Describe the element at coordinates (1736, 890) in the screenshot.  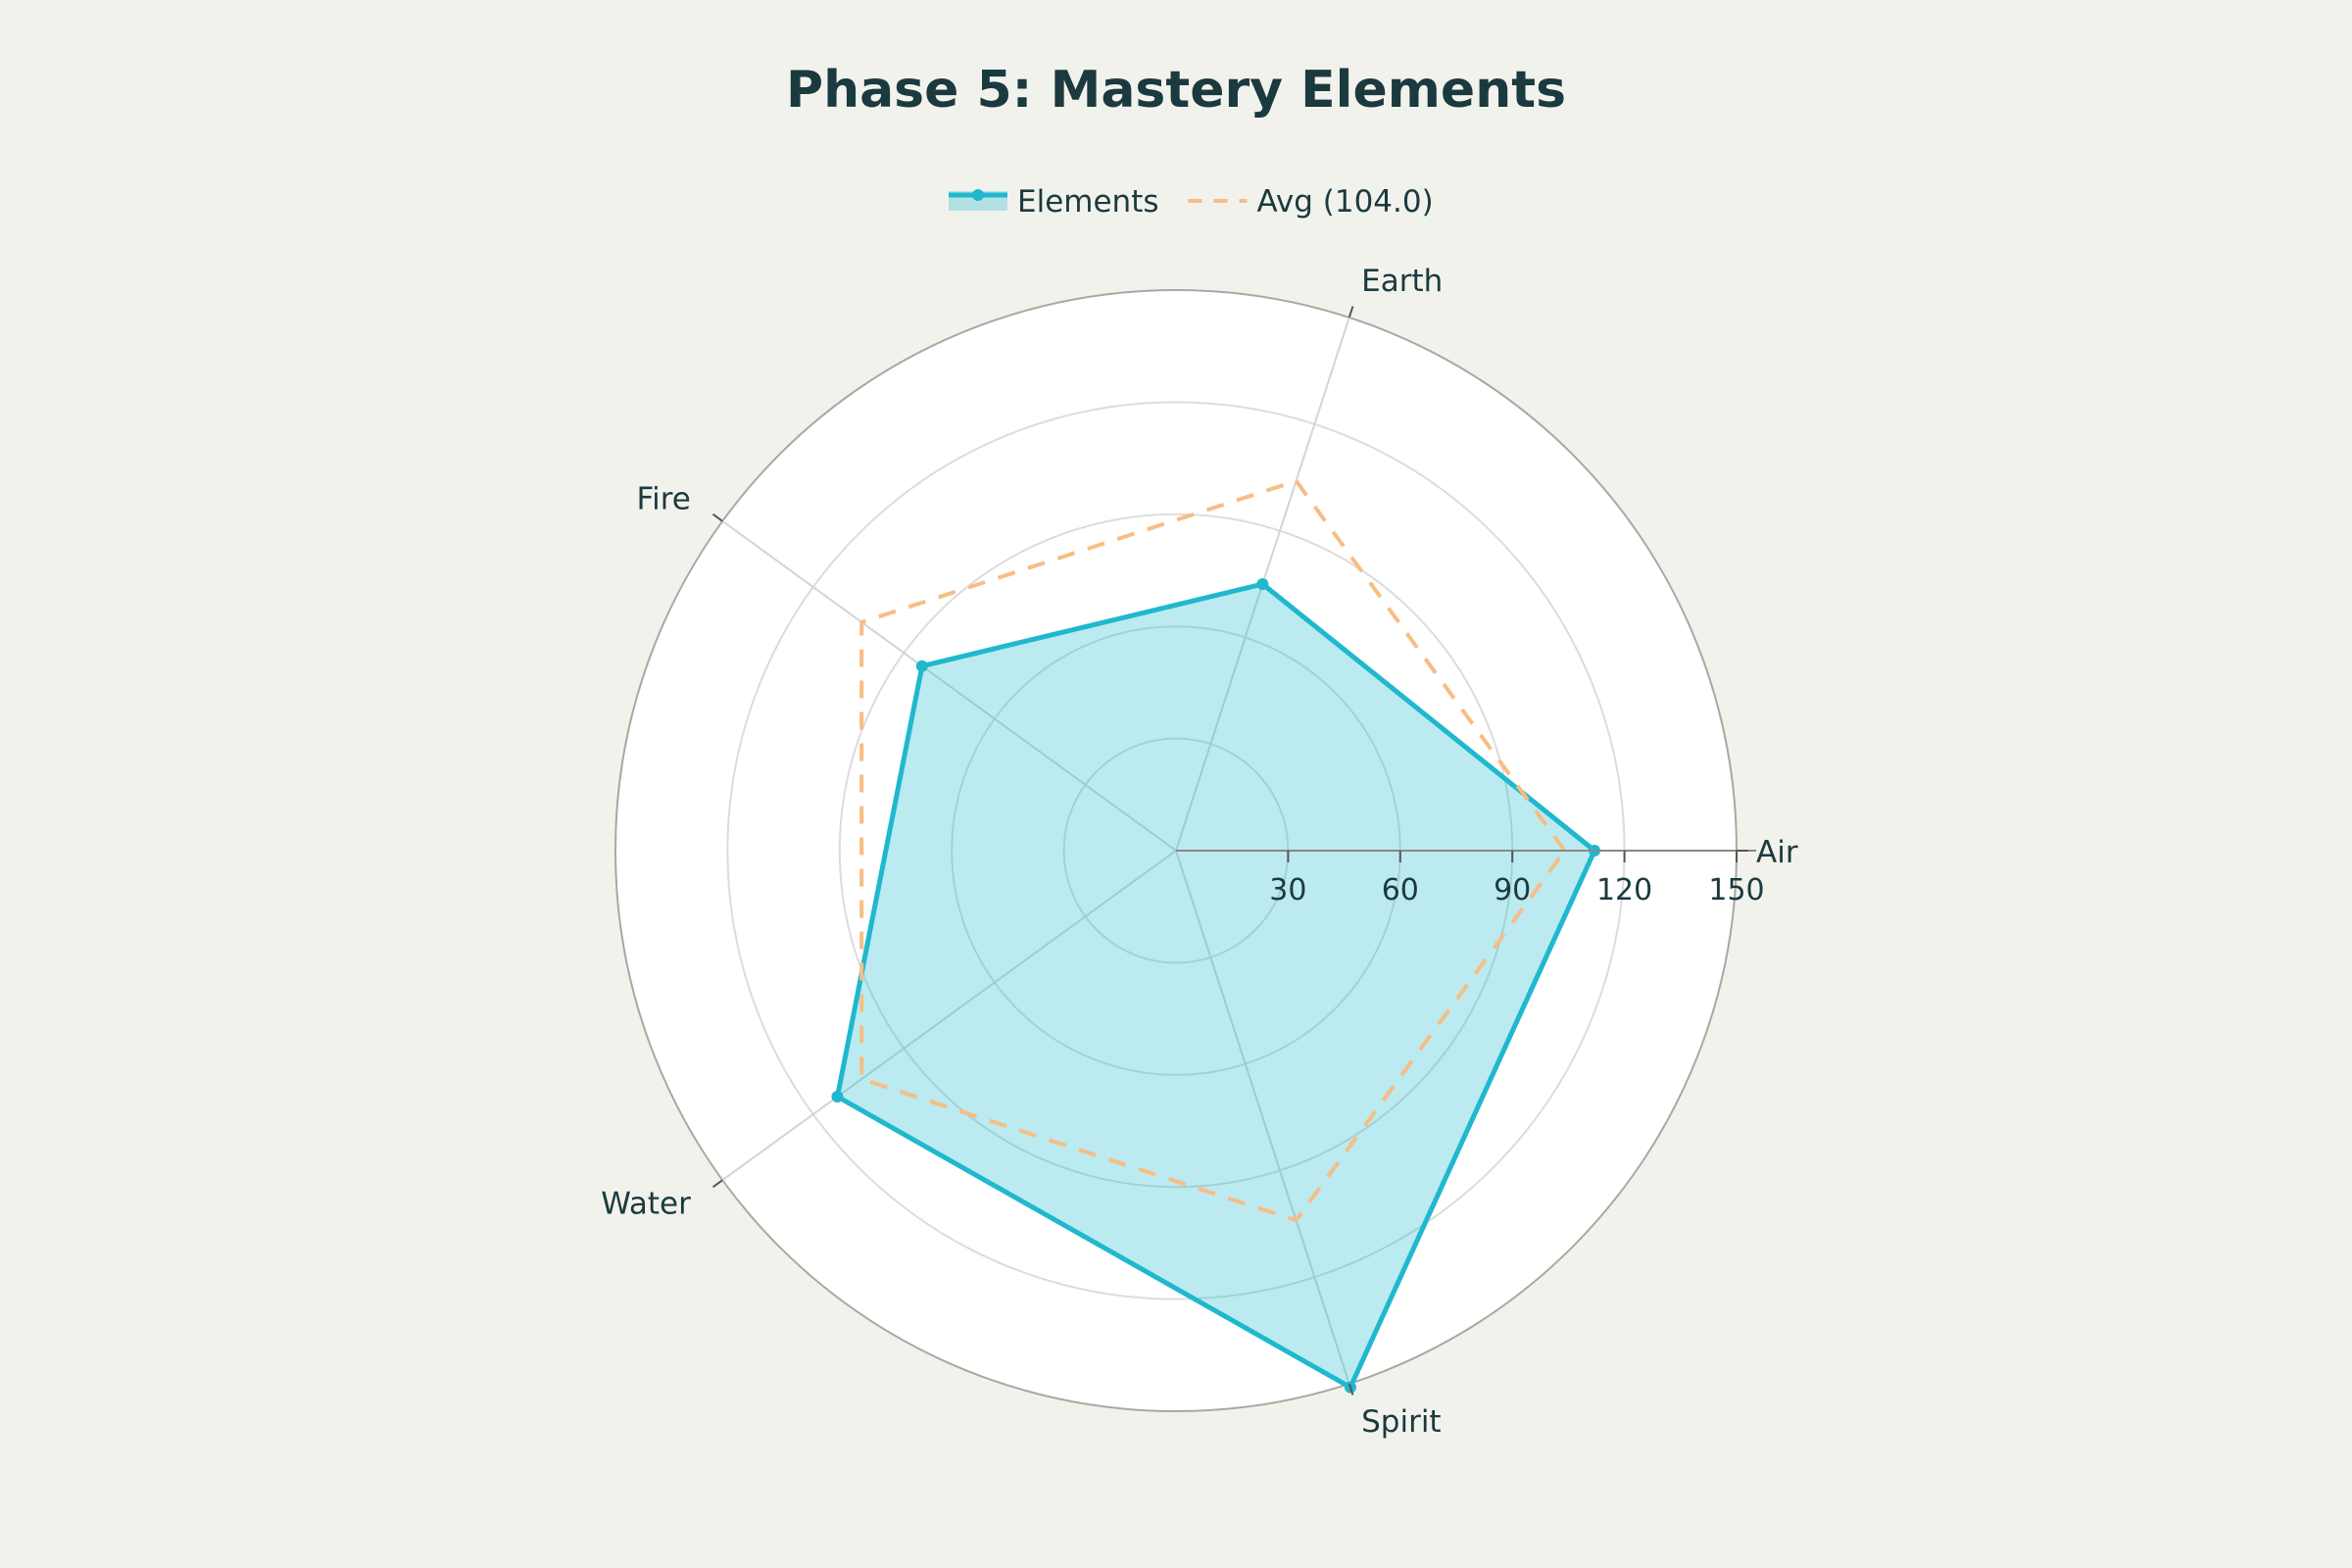
I see `radial-tick-label-150: 150` at that location.